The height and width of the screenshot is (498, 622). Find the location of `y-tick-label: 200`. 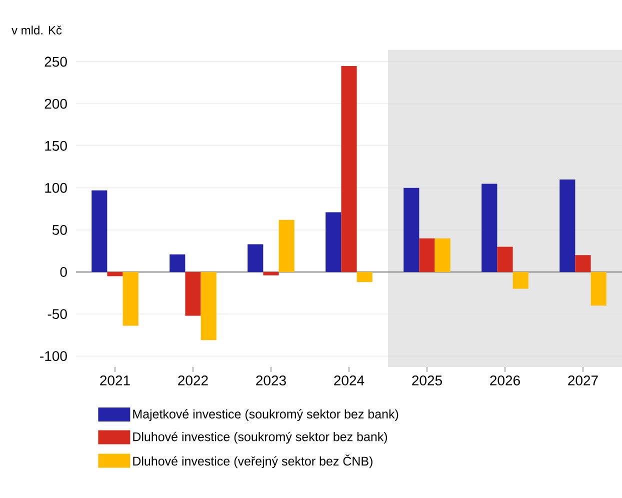

y-tick-label: 200 is located at coordinates (55, 103).